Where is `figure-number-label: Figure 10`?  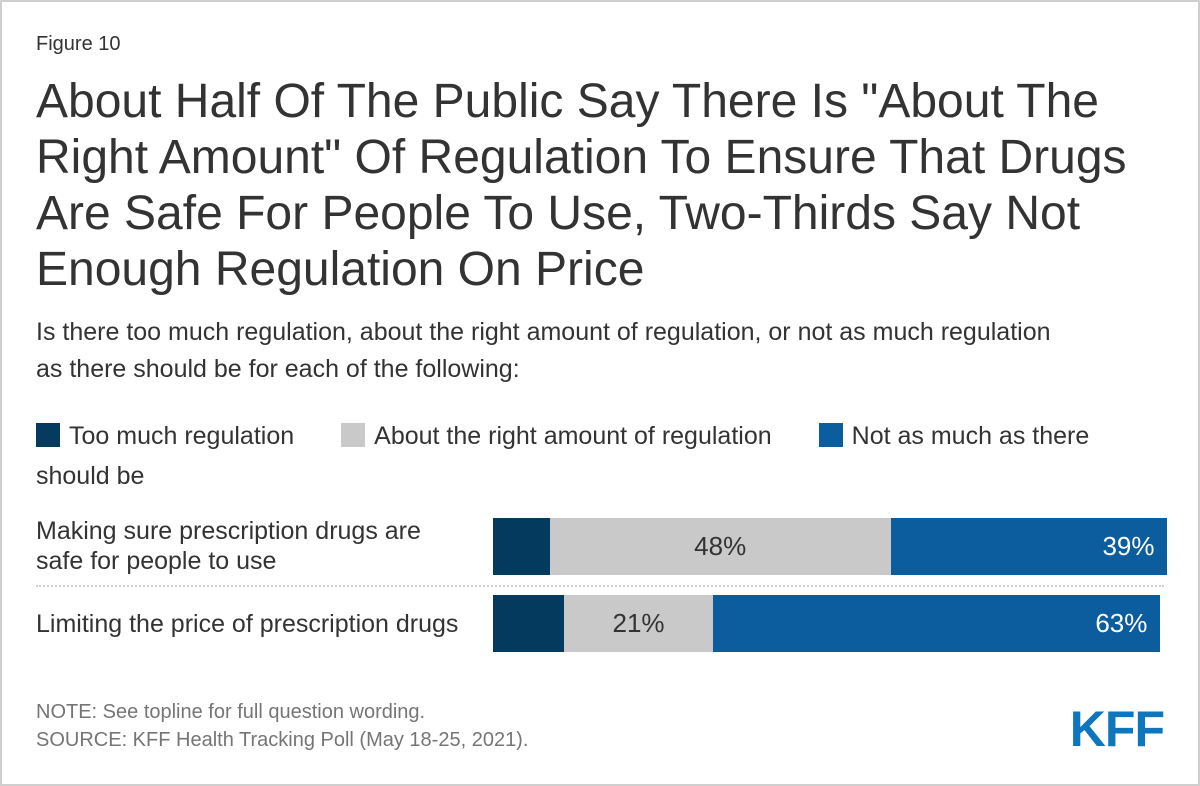 figure-number-label: Figure 10 is located at coordinates (78, 44).